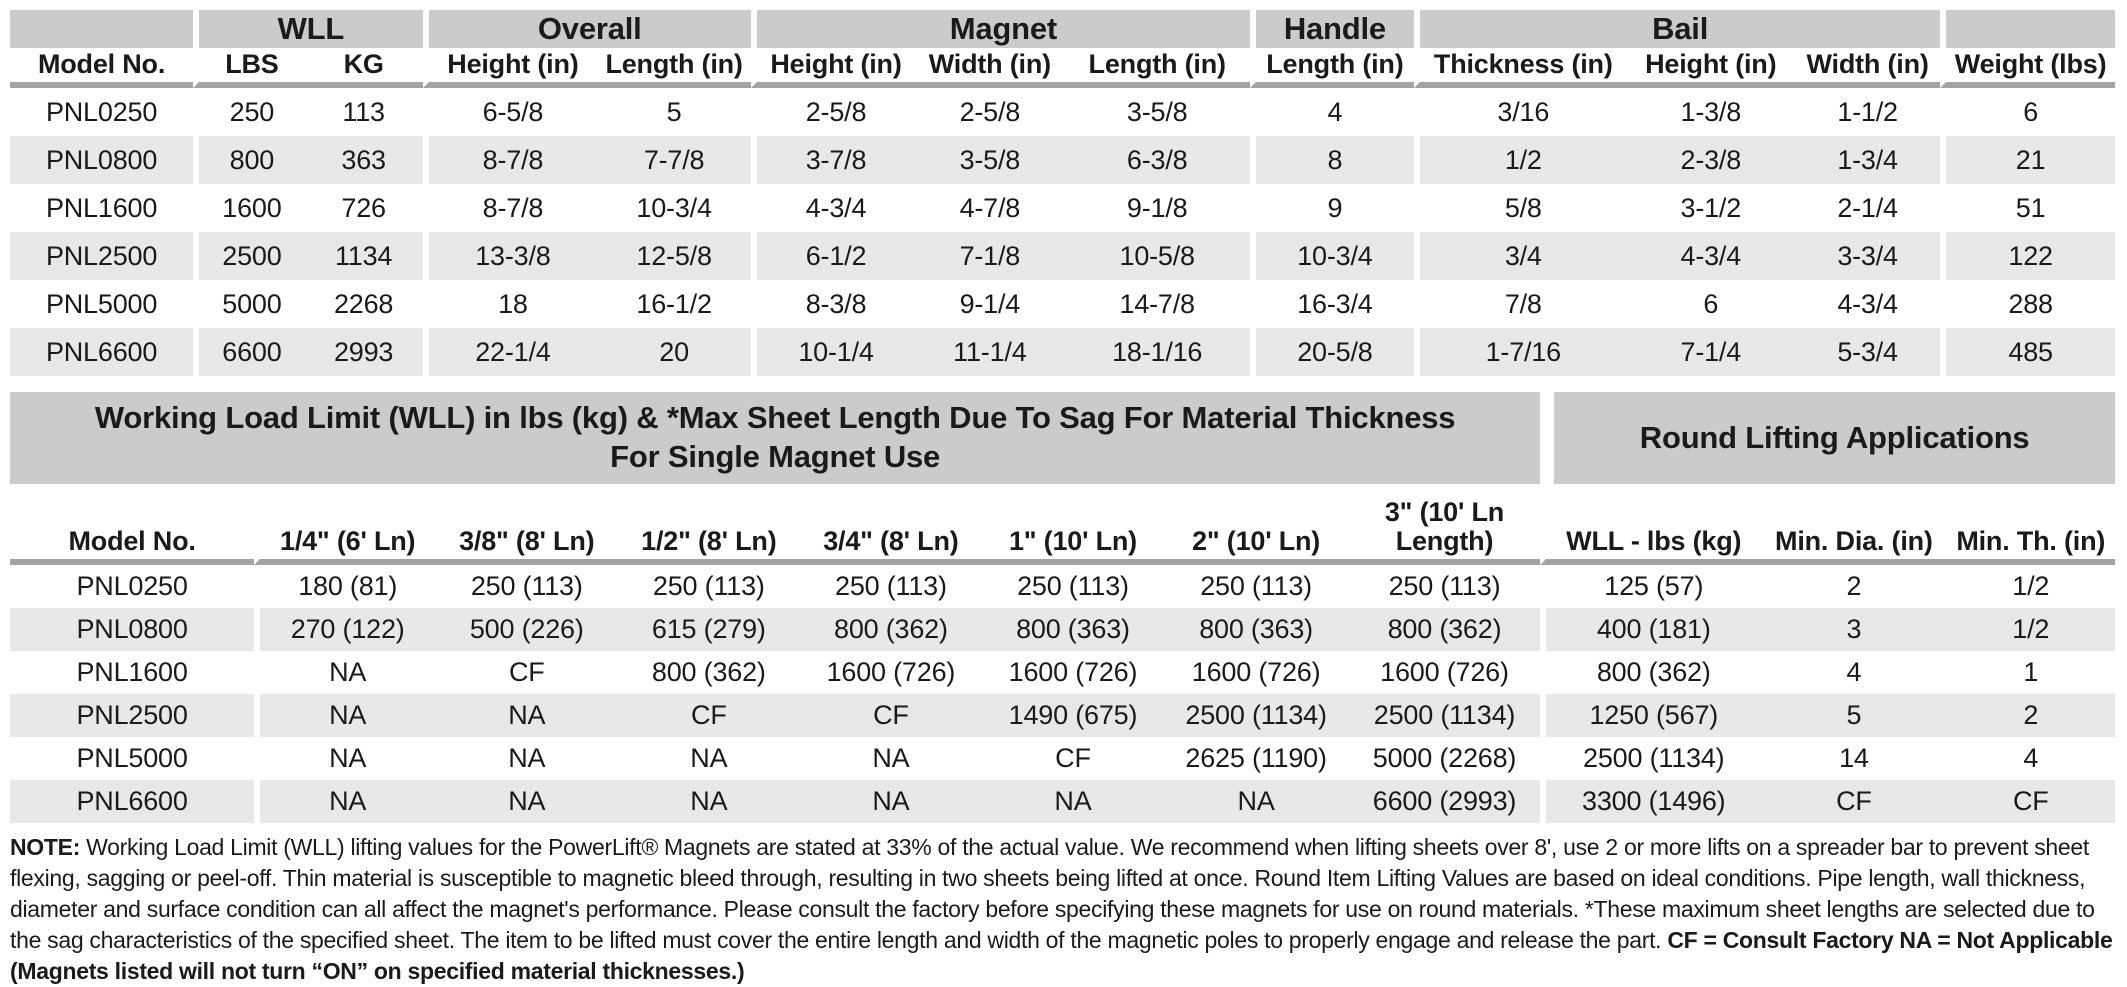 The image size is (2127, 987). Describe the element at coordinates (1854, 531) in the screenshot. I see `column-header-min-dia: Min. Dia. (in)` at that location.